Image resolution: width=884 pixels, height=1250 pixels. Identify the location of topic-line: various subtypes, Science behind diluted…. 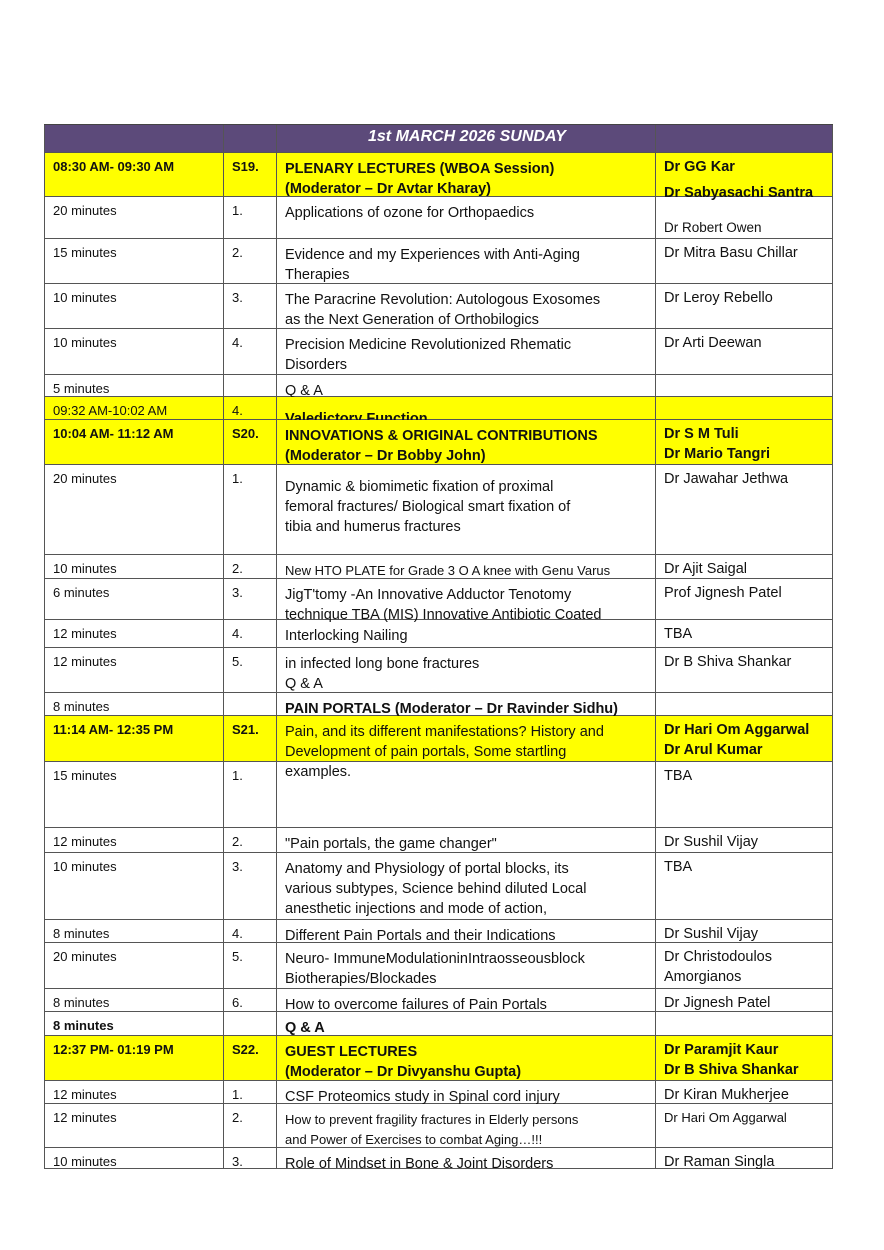
(436, 889).